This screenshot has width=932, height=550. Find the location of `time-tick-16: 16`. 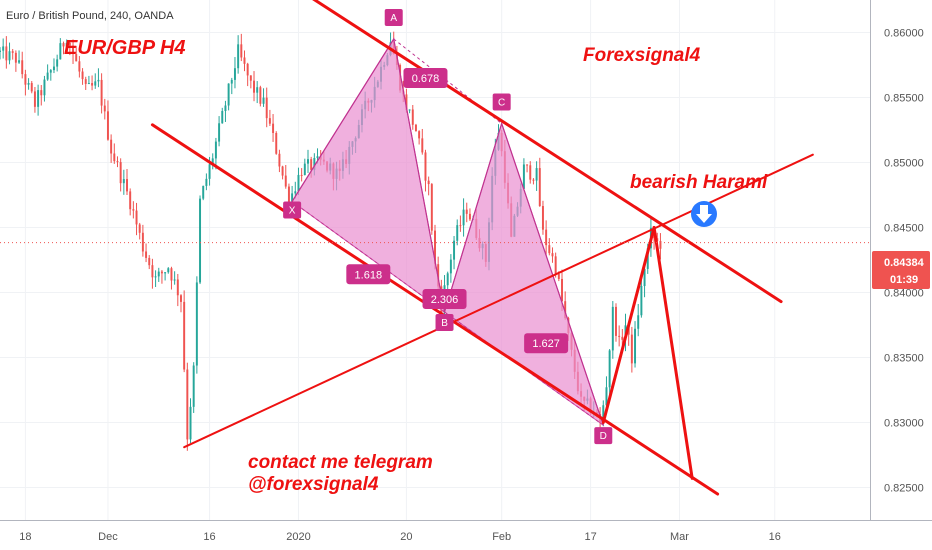

time-tick-16: 16 is located at coordinates (775, 537).